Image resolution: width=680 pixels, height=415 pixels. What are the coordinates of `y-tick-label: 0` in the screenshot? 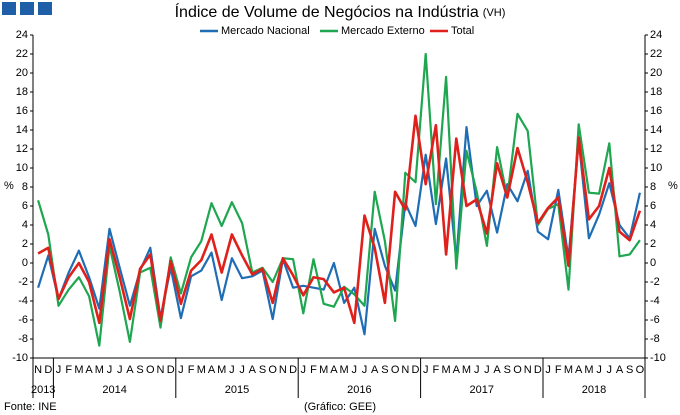 It's located at (25, 263).